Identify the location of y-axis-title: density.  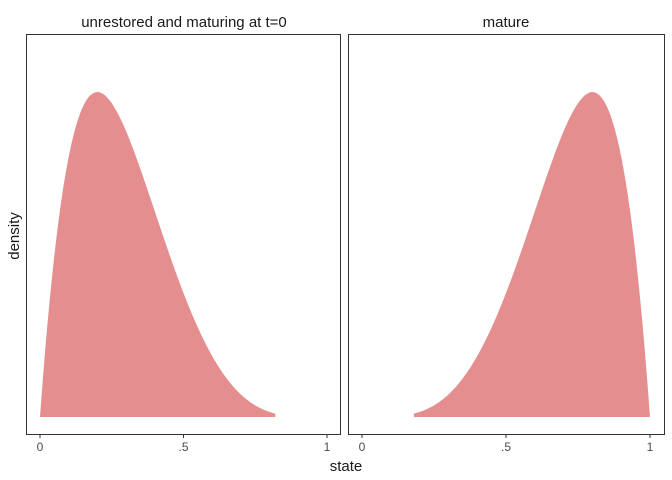
(14, 236).